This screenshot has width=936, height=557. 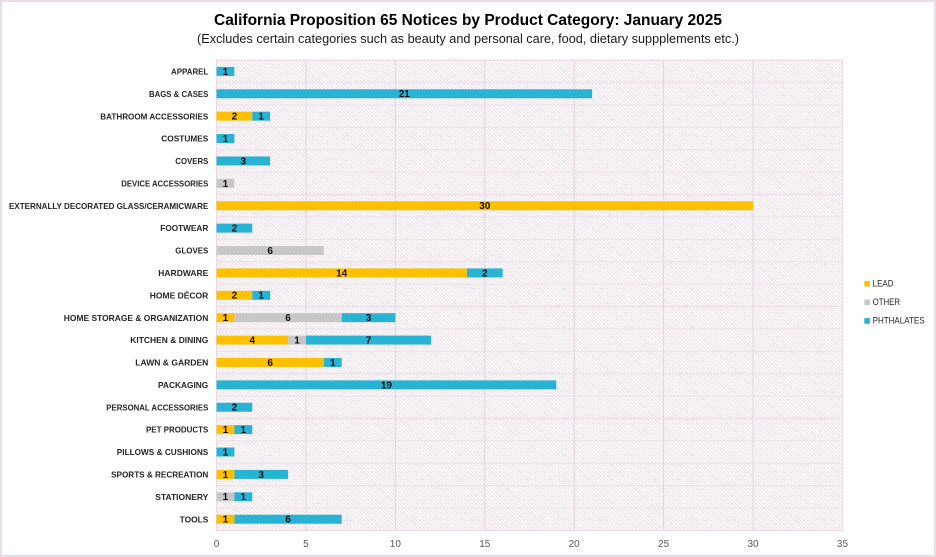 I want to click on svg-text: 19, so click(x=387, y=385).